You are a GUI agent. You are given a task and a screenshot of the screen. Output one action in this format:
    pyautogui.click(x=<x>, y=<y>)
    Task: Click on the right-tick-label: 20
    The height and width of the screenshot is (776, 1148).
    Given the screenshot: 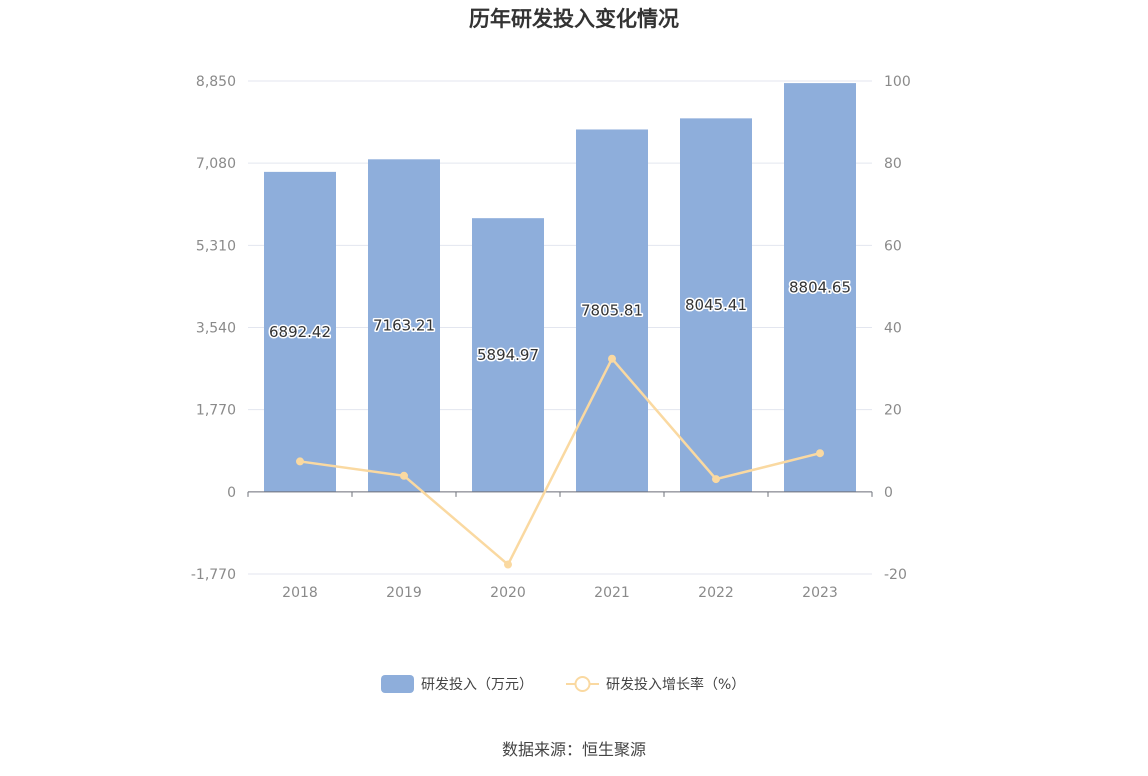 What is the action you would take?
    pyautogui.click(x=893, y=411)
    